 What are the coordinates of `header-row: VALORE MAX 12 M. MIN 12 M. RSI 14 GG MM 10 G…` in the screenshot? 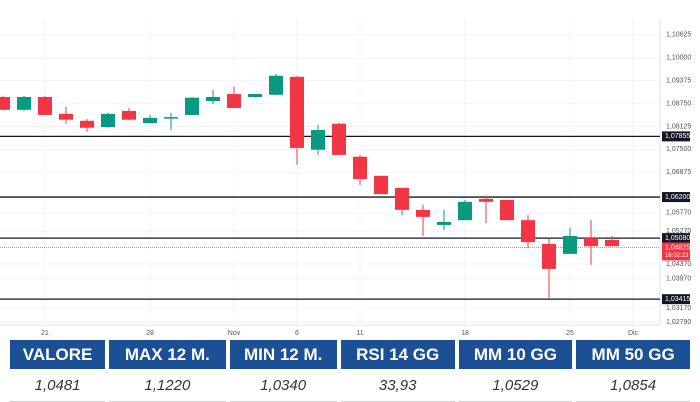 It's located at (350, 354).